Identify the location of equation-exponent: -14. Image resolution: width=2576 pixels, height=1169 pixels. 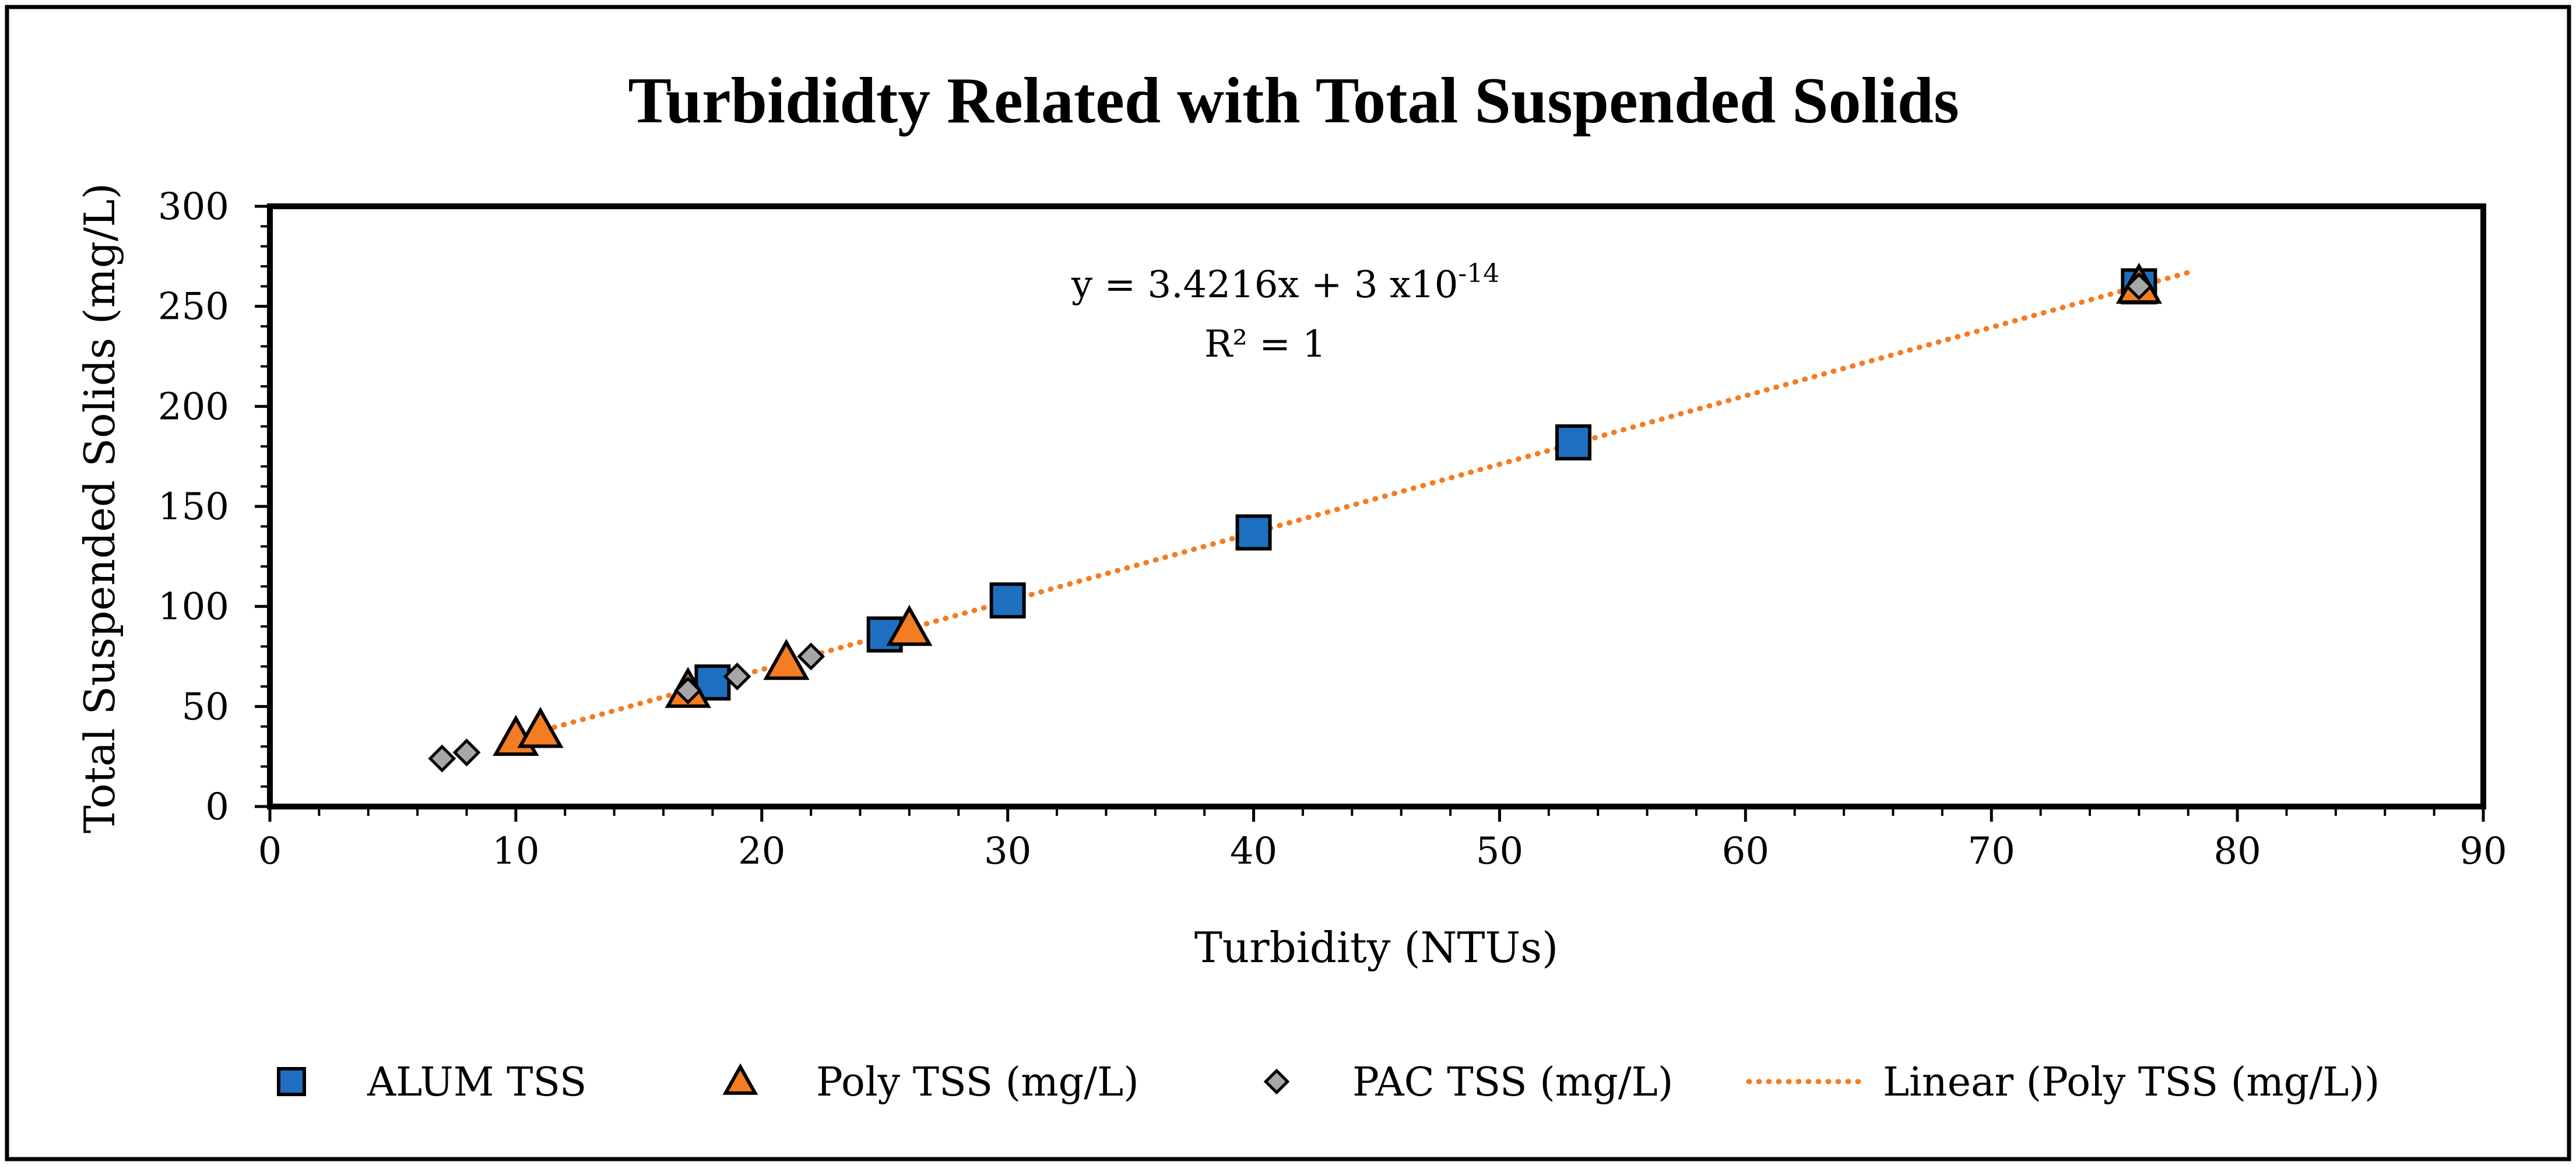
(1478, 273).